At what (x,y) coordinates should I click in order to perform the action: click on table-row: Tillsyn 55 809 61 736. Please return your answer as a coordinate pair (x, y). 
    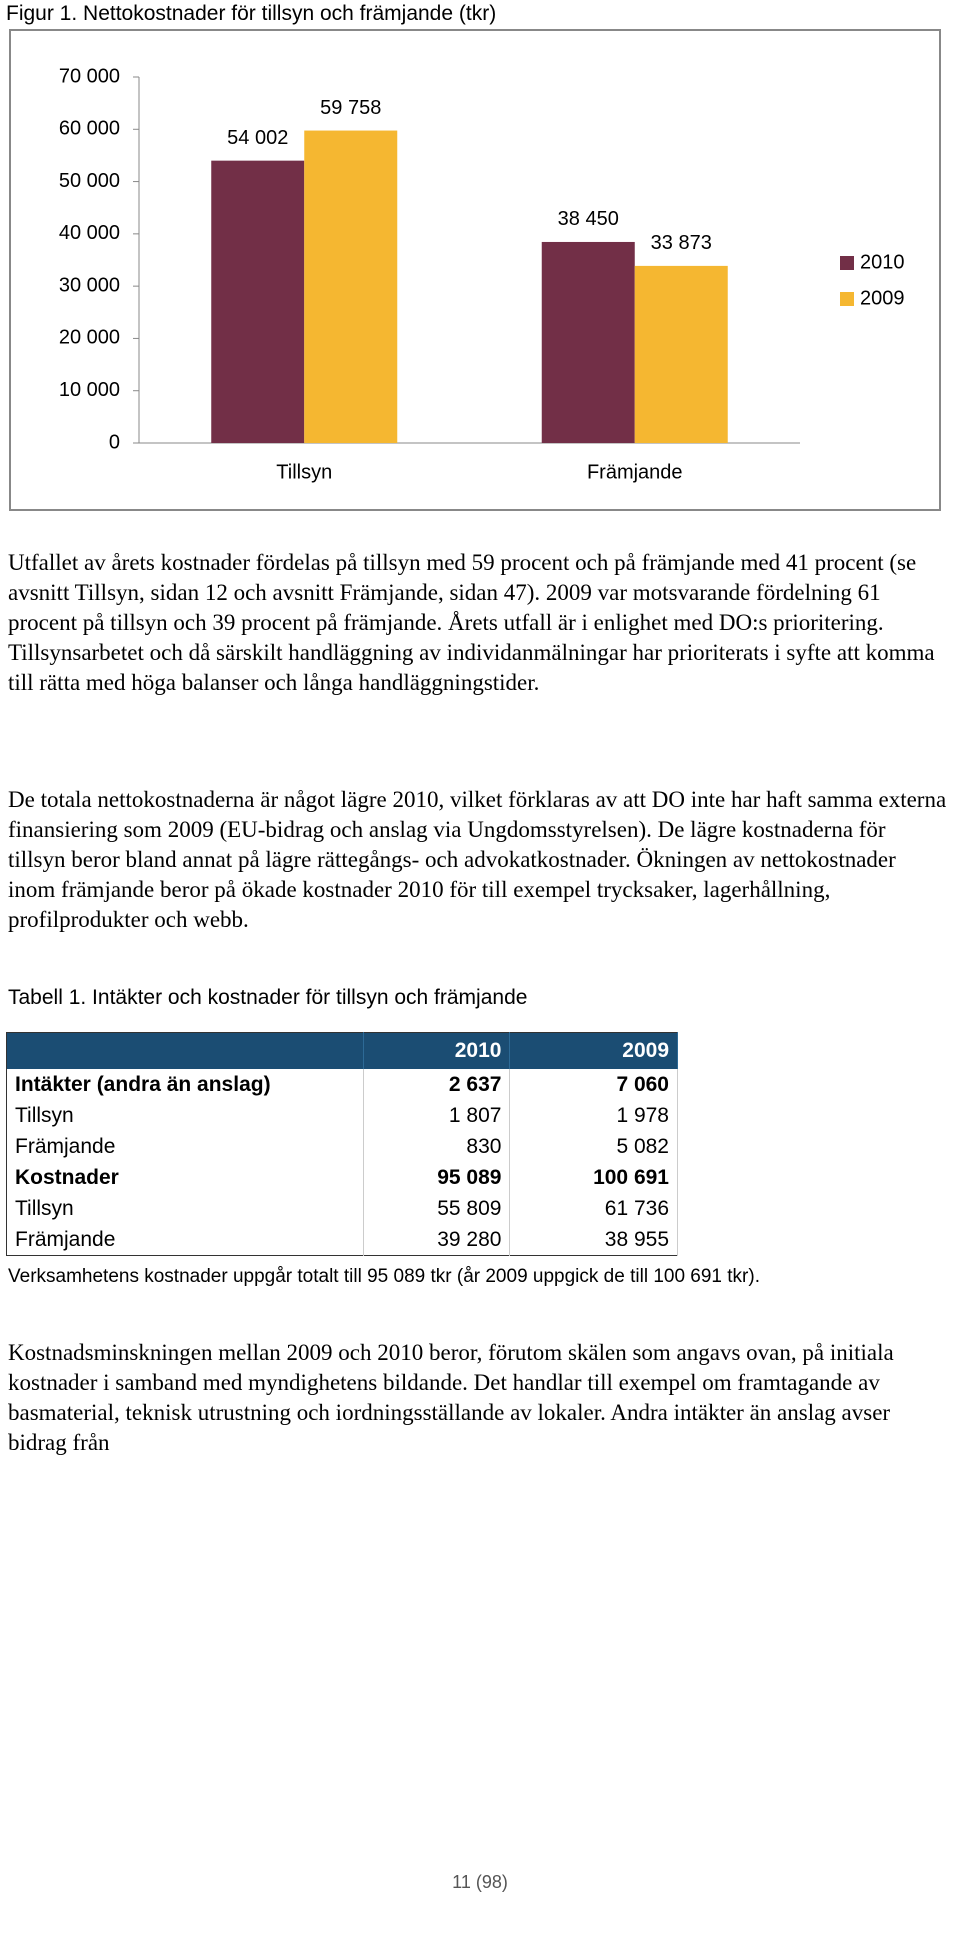
    Looking at the image, I should click on (342, 1208).